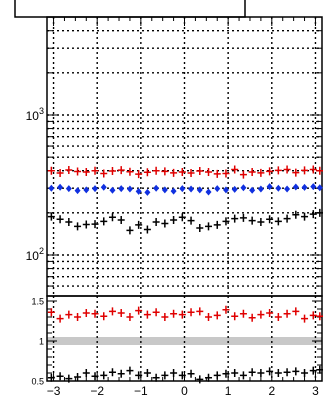 Image resolution: width=323 pixels, height=401 pixels. Describe the element at coordinates (37, 302) in the screenshot. I see `y-tick-label: 1.5` at that location.